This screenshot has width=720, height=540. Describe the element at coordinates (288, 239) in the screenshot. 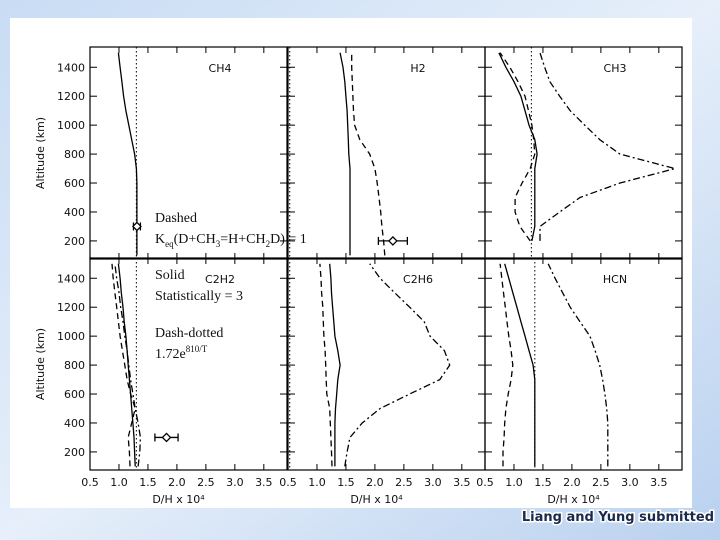

I see `annotation-part: D) = 1` at that location.